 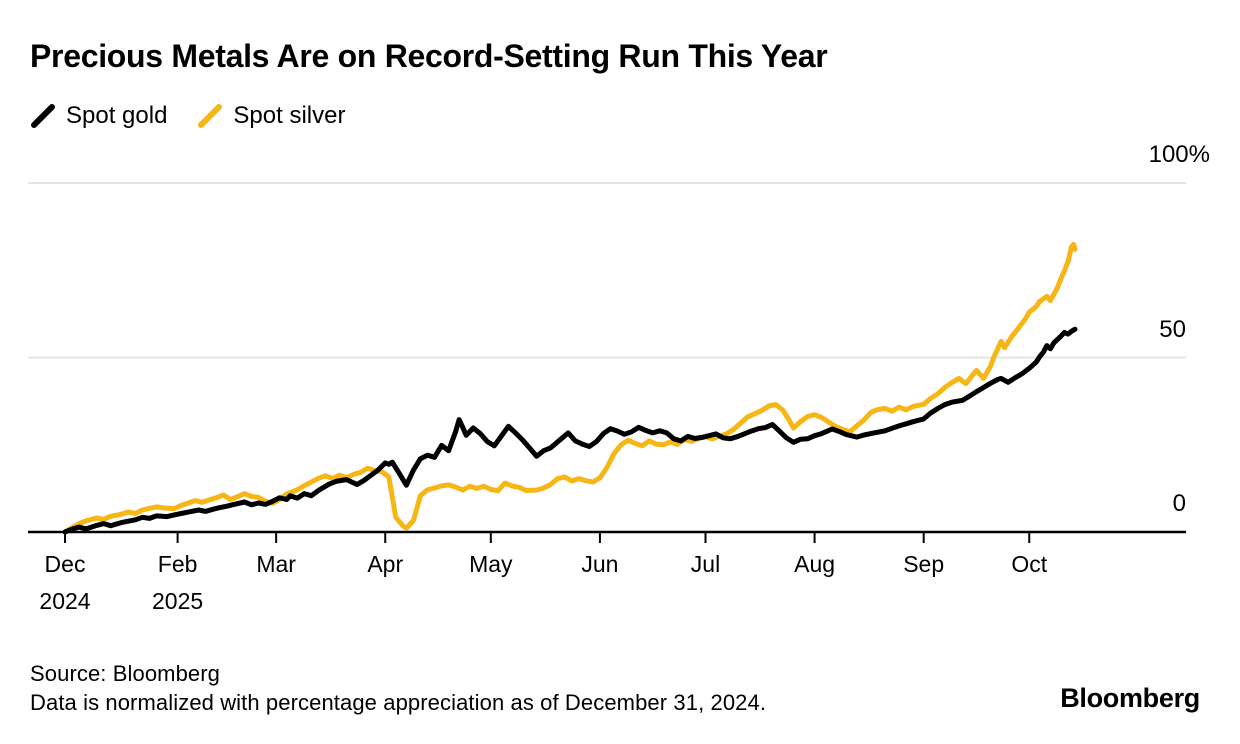 I want to click on bloomberg-logo: Bloomberg, so click(x=1130, y=698).